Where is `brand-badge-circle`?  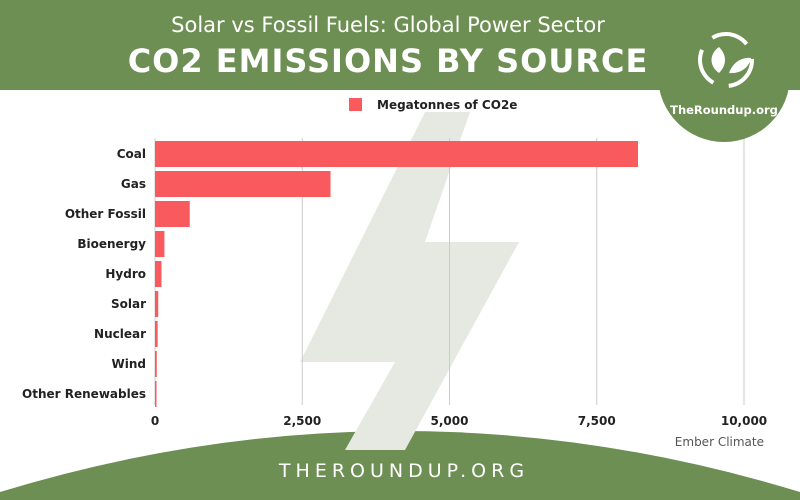
brand-badge-circle is located at coordinates (724, 76).